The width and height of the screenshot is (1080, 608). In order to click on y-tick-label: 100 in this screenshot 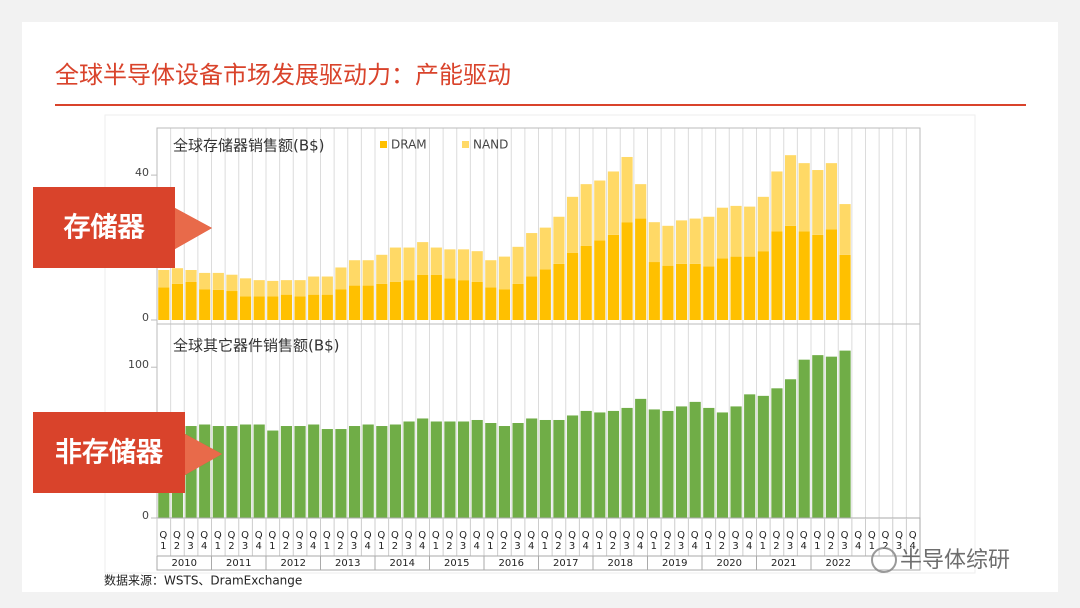, I will do `click(138, 364)`.